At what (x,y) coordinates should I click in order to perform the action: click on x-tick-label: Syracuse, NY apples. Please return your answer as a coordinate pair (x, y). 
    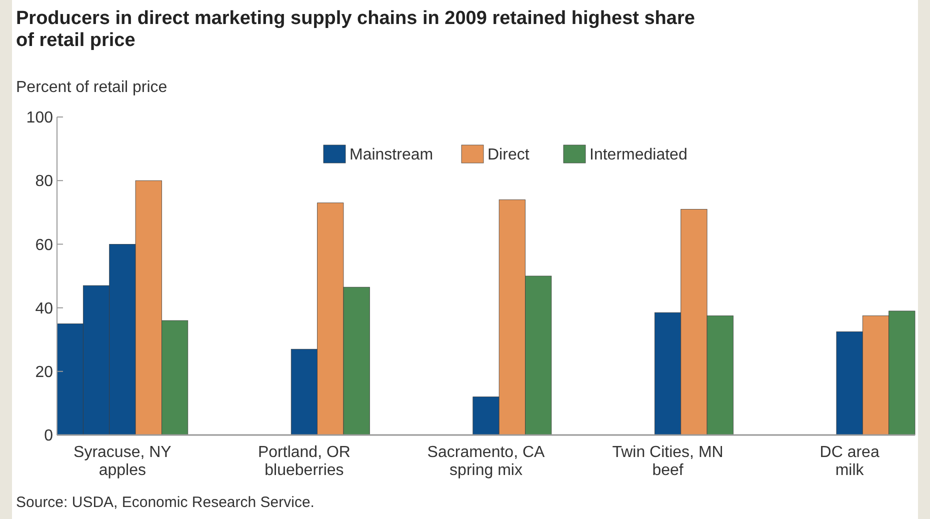
    Looking at the image, I should click on (123, 461).